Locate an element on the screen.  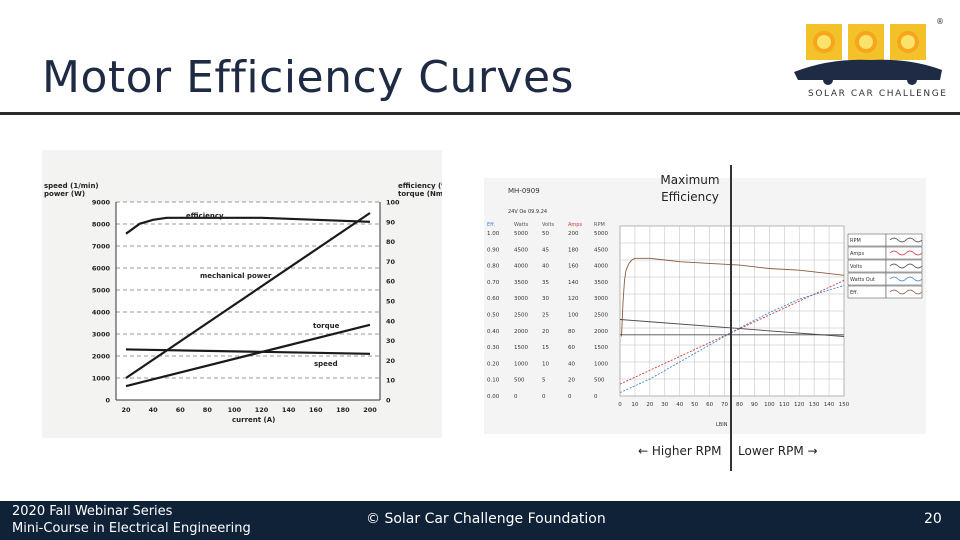
right-tick-label: 100 is located at coordinates (393, 203).